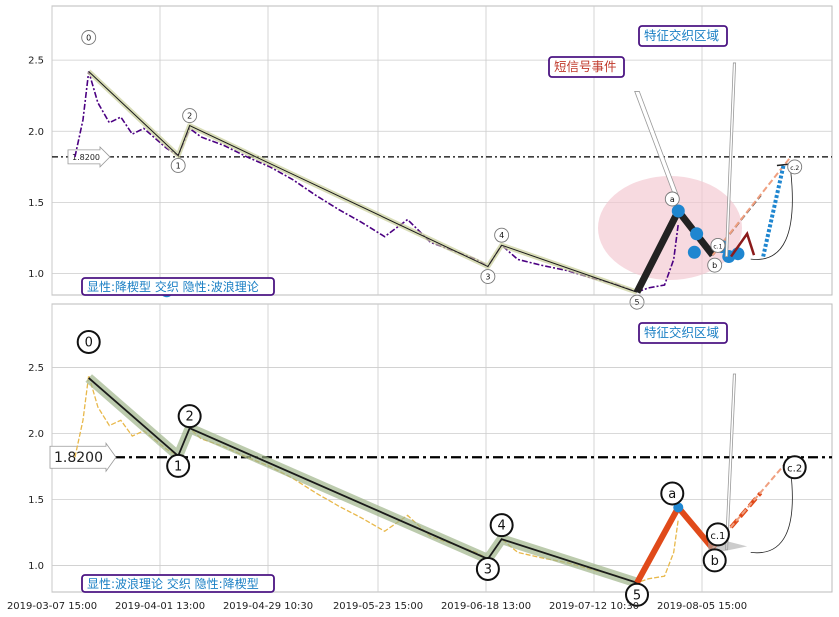 This screenshot has height=617, width=839. What do you see at coordinates (378, 606) in the screenshot?
I see `x-tick-label: 2019-05-23 15:00` at bounding box center [378, 606].